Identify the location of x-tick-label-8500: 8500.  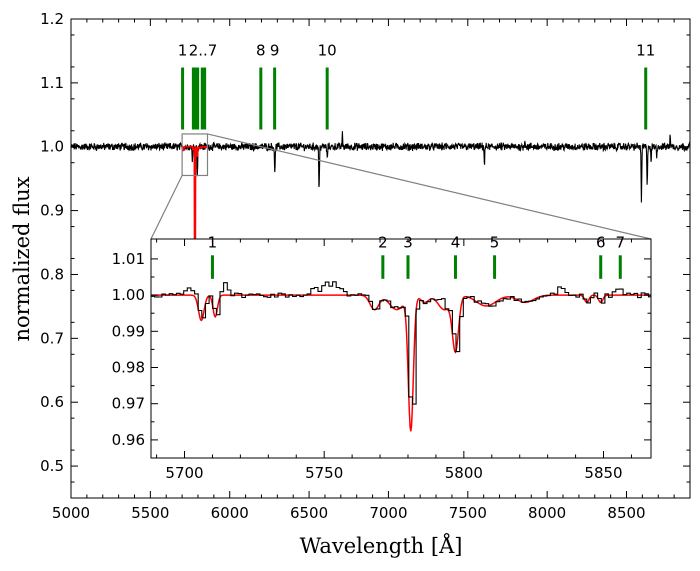
(626, 513).